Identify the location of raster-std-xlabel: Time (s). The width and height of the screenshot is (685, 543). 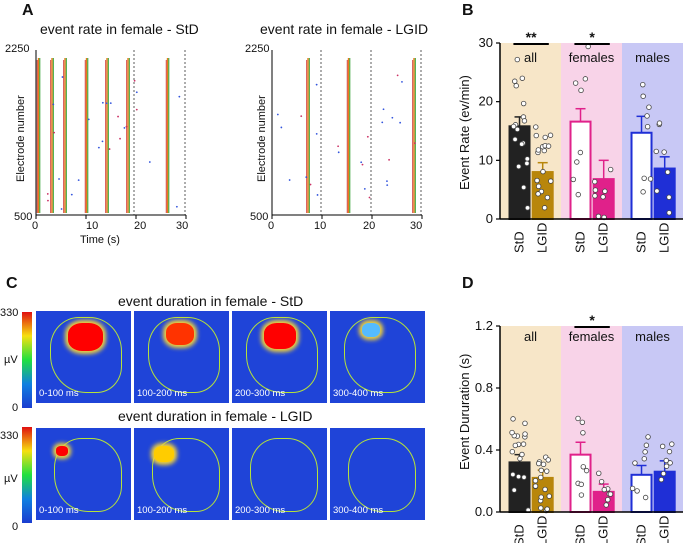
(100, 240).